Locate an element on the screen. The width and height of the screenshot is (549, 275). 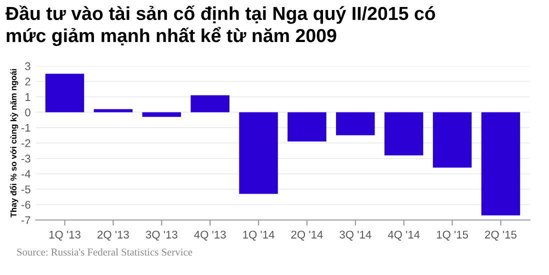
chart-title: Đầu tư vào tài sản cố định tại Nga quý II/2015 có mức giảm mạnh nhất kể từ năm 2009 is located at coordinates (221, 26).